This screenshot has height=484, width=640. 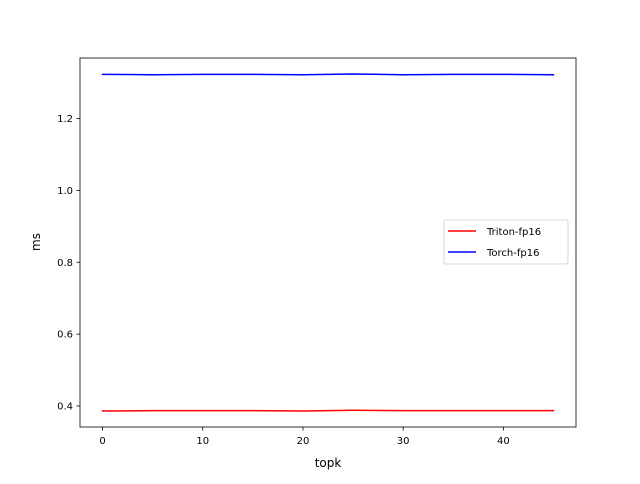 What do you see at coordinates (503, 441) in the screenshot?
I see `x-tick-label: 40` at bounding box center [503, 441].